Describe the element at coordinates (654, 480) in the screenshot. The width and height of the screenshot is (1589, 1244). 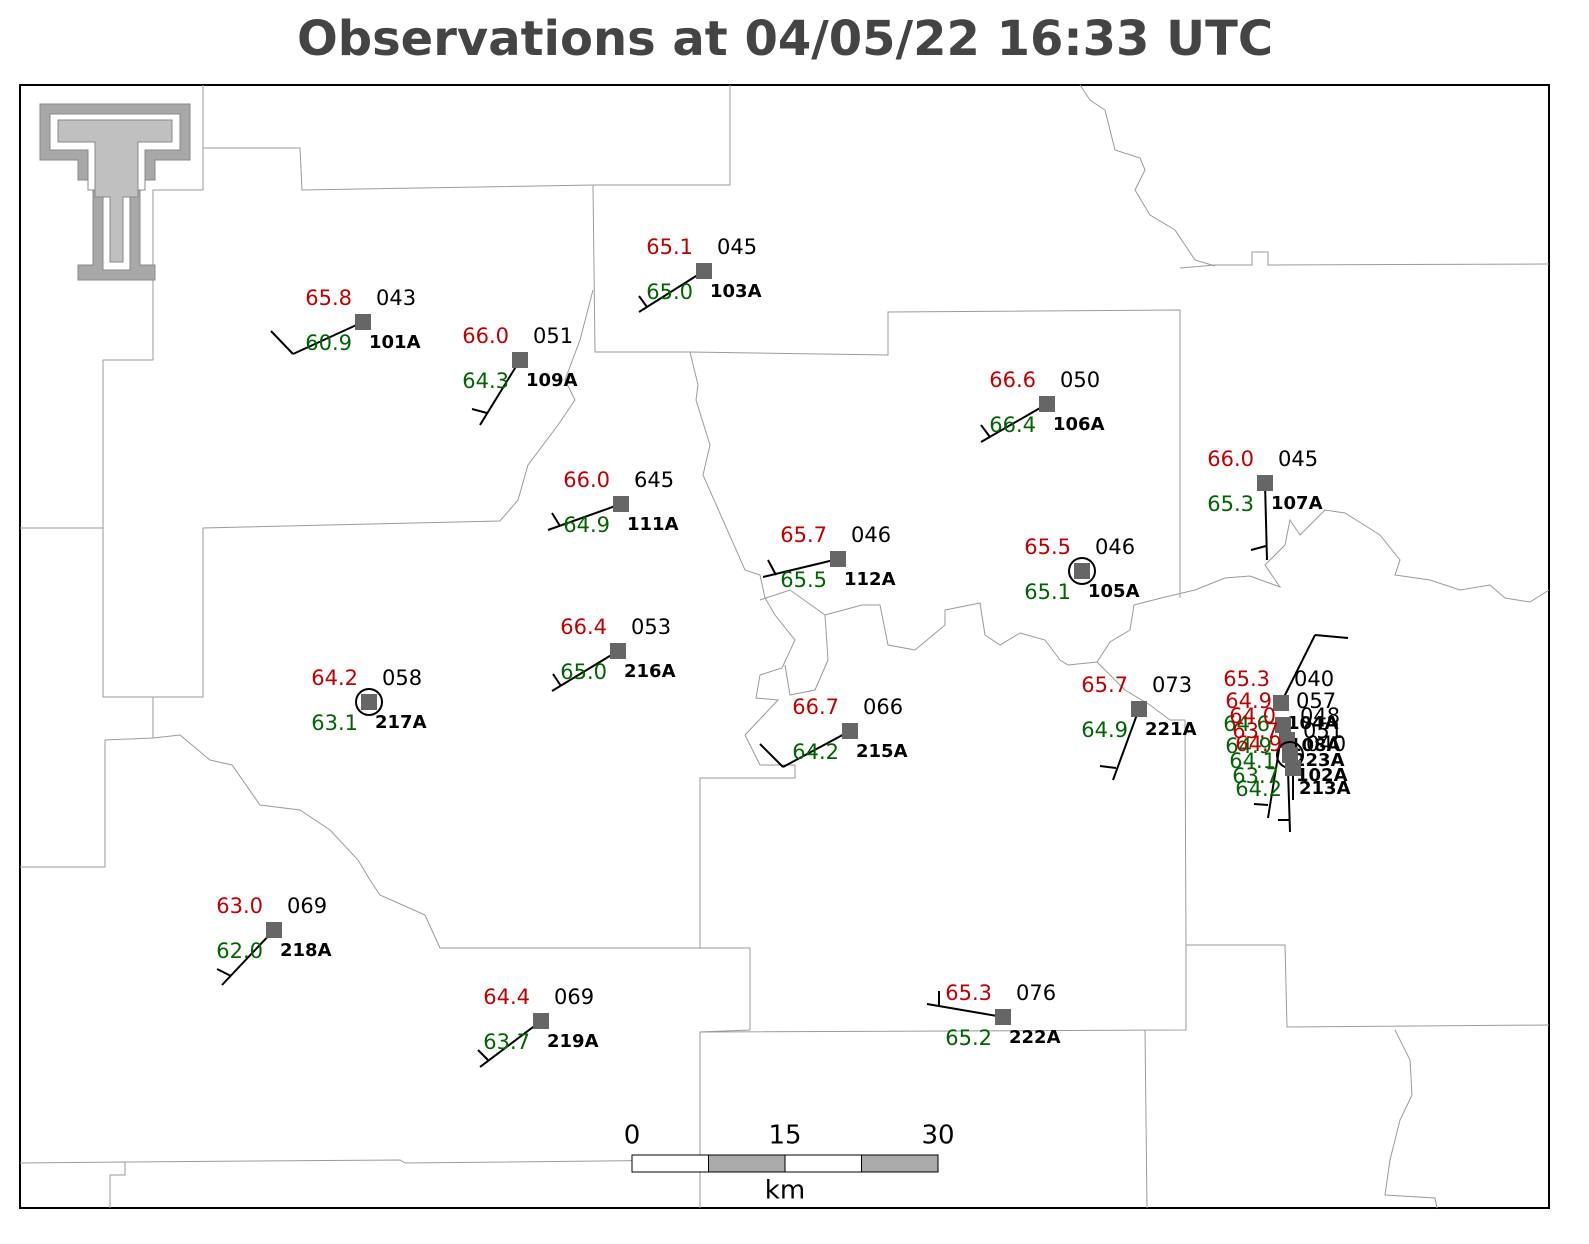
I see `pressure: 645` at that location.